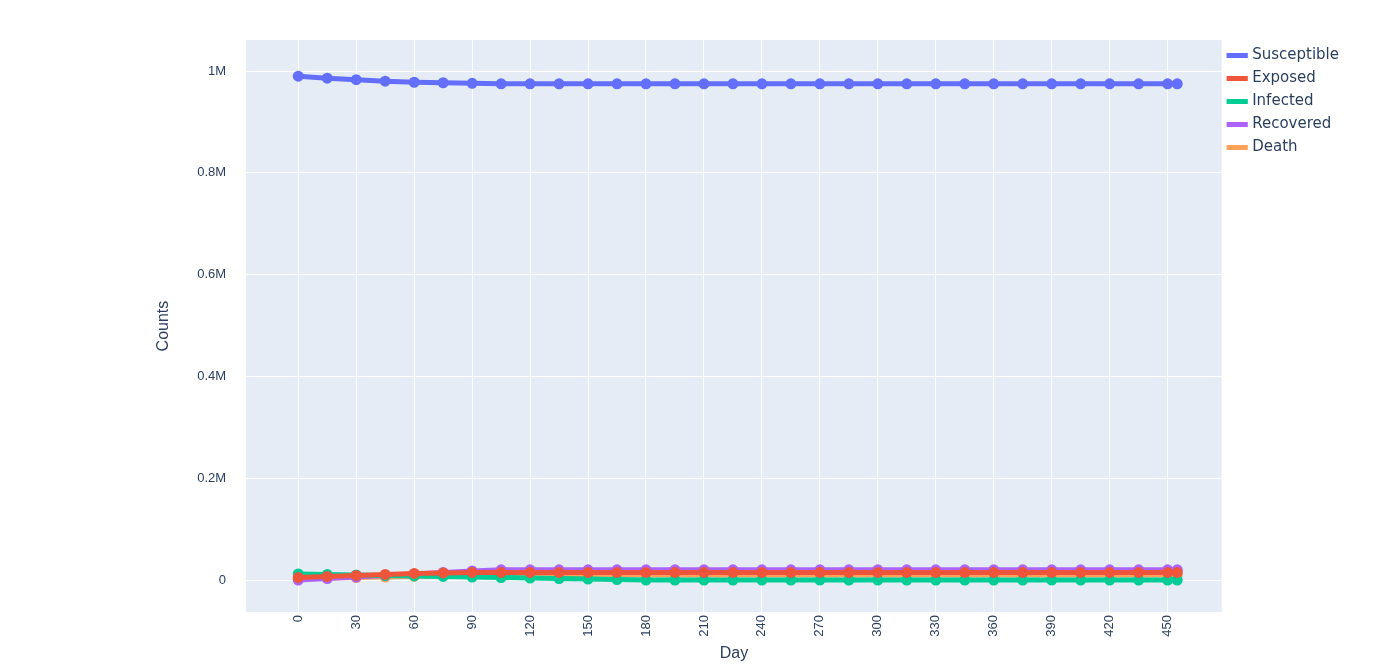  What do you see at coordinates (1109, 626) in the screenshot?
I see `x-tick-label: 420` at bounding box center [1109, 626].